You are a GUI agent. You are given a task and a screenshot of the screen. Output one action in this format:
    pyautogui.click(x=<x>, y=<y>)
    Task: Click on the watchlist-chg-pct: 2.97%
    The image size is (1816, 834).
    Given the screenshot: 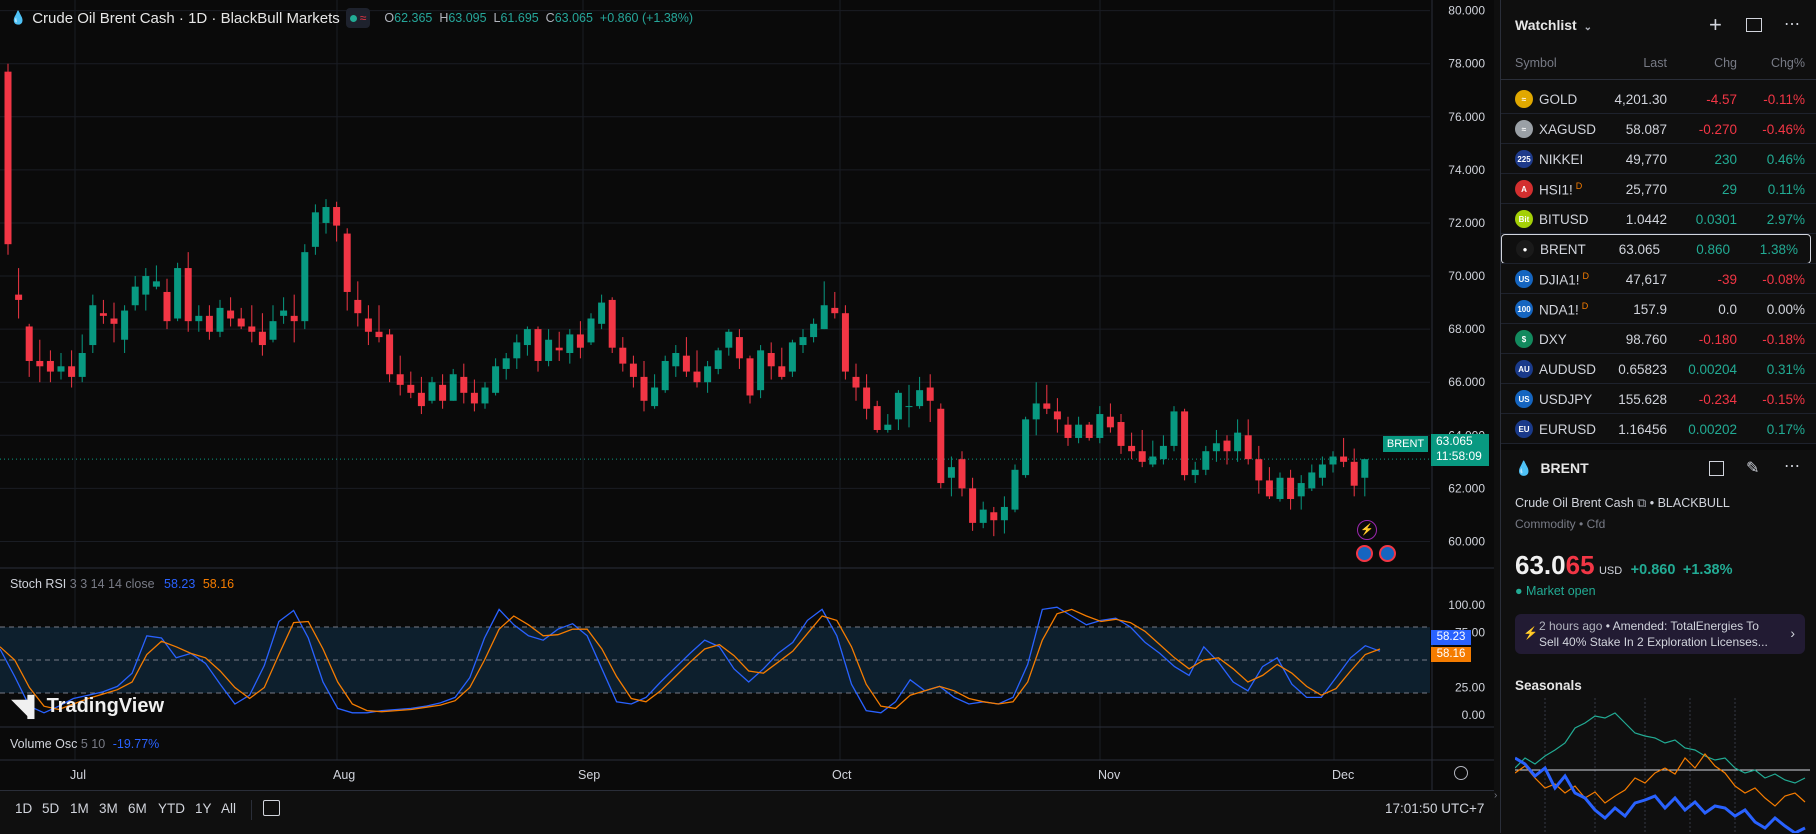 What is the action you would take?
    pyautogui.click(x=1785, y=219)
    